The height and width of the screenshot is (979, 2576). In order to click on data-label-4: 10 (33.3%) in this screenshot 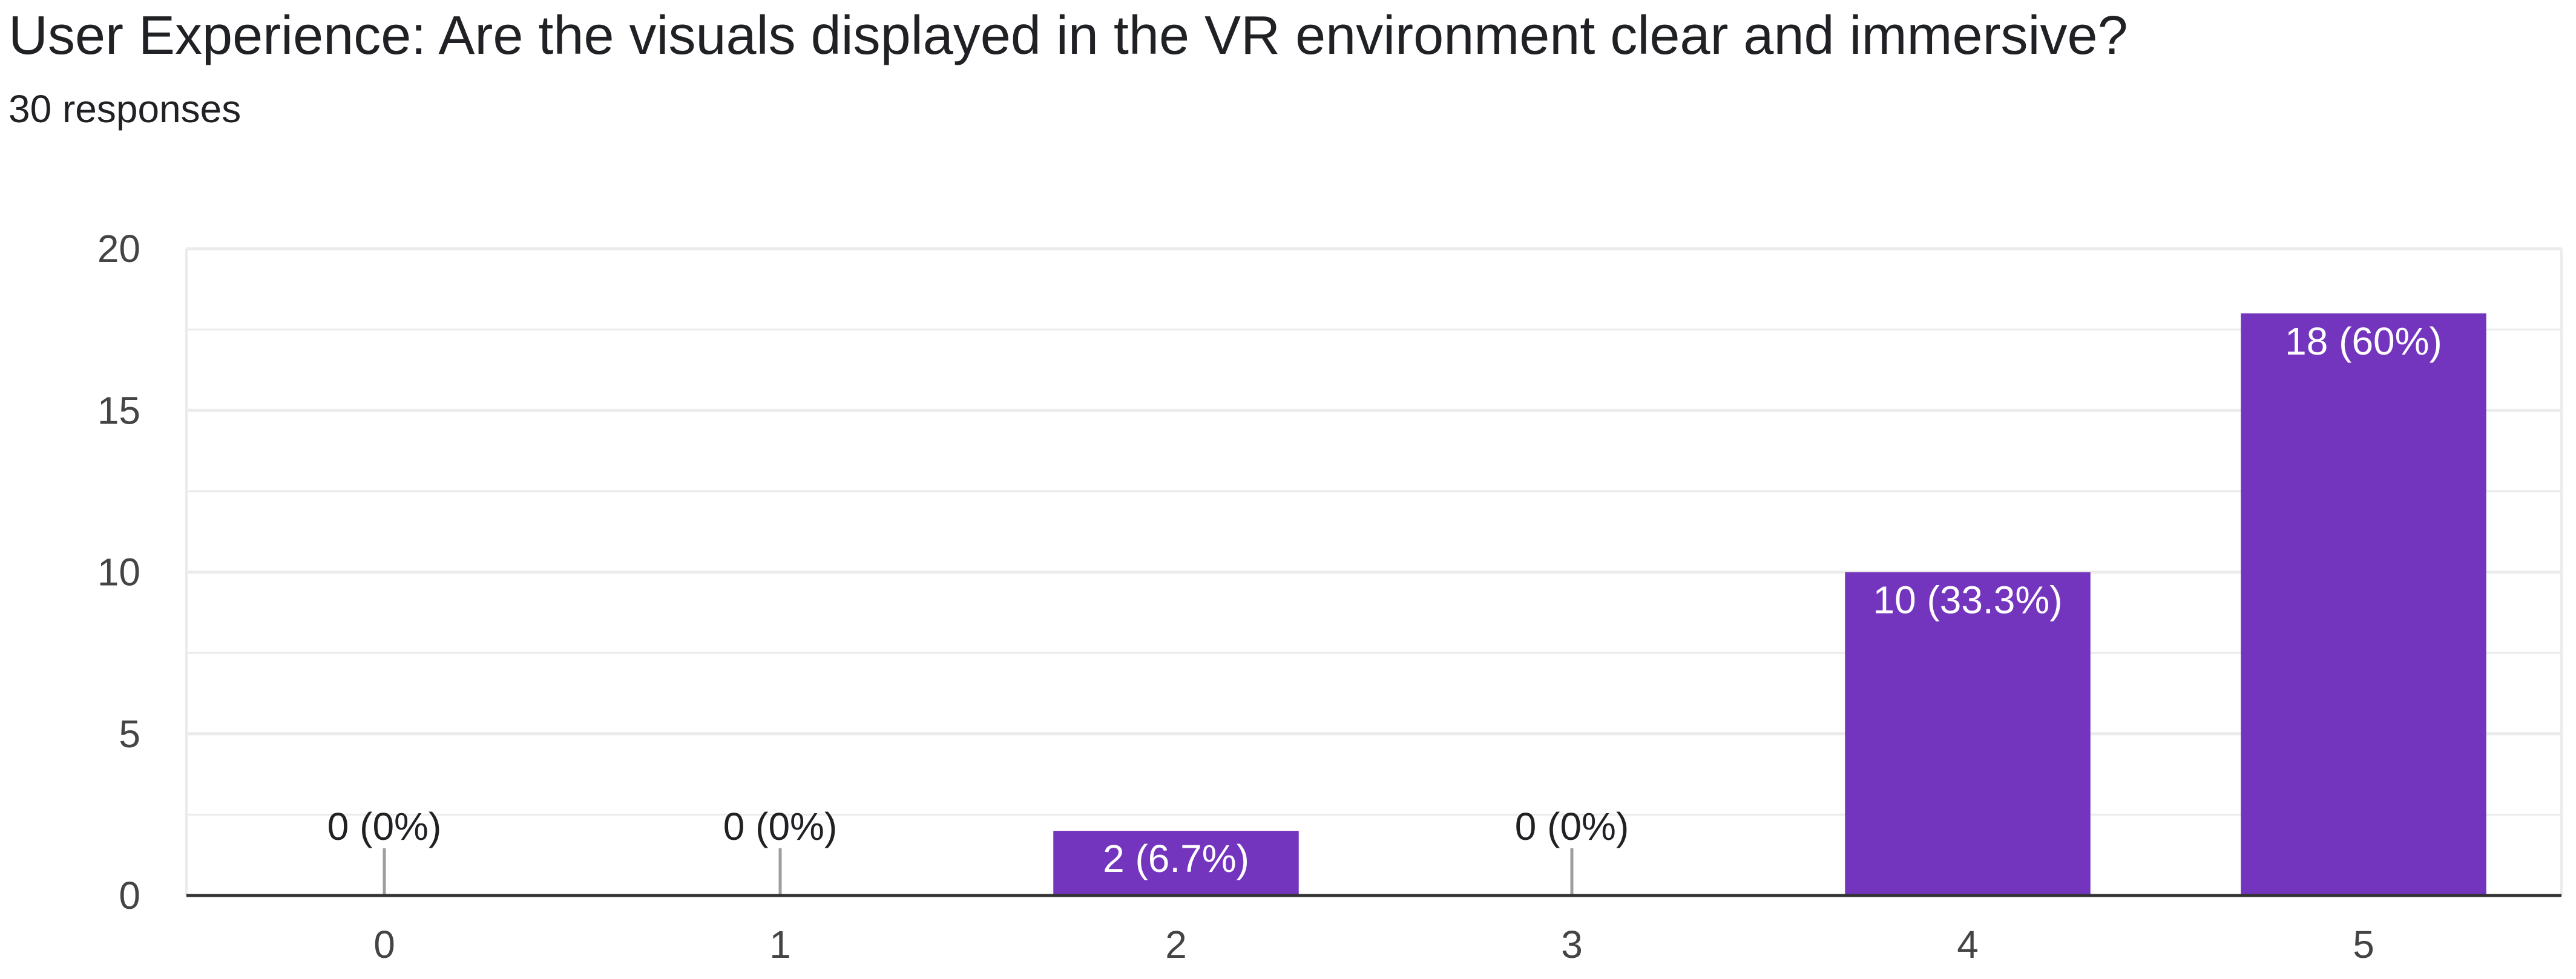, I will do `click(1967, 600)`.